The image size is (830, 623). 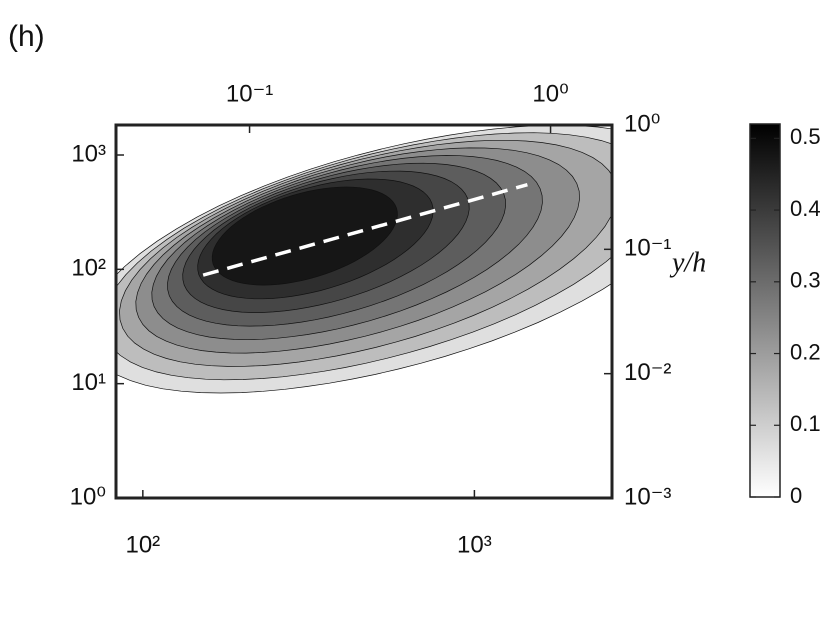 What do you see at coordinates (365, 230) in the screenshot?
I see `reference-line` at bounding box center [365, 230].